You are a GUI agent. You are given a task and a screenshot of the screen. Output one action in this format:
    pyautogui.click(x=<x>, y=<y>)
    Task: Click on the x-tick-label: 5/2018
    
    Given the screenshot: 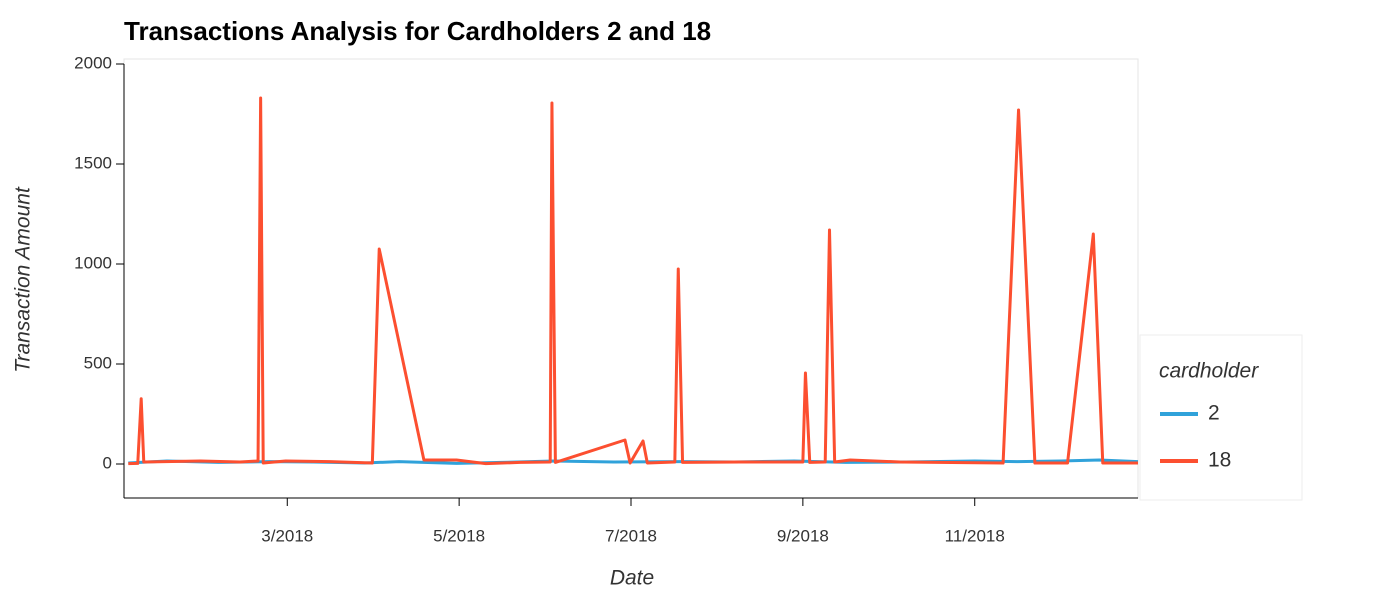 What is the action you would take?
    pyautogui.click(x=459, y=535)
    